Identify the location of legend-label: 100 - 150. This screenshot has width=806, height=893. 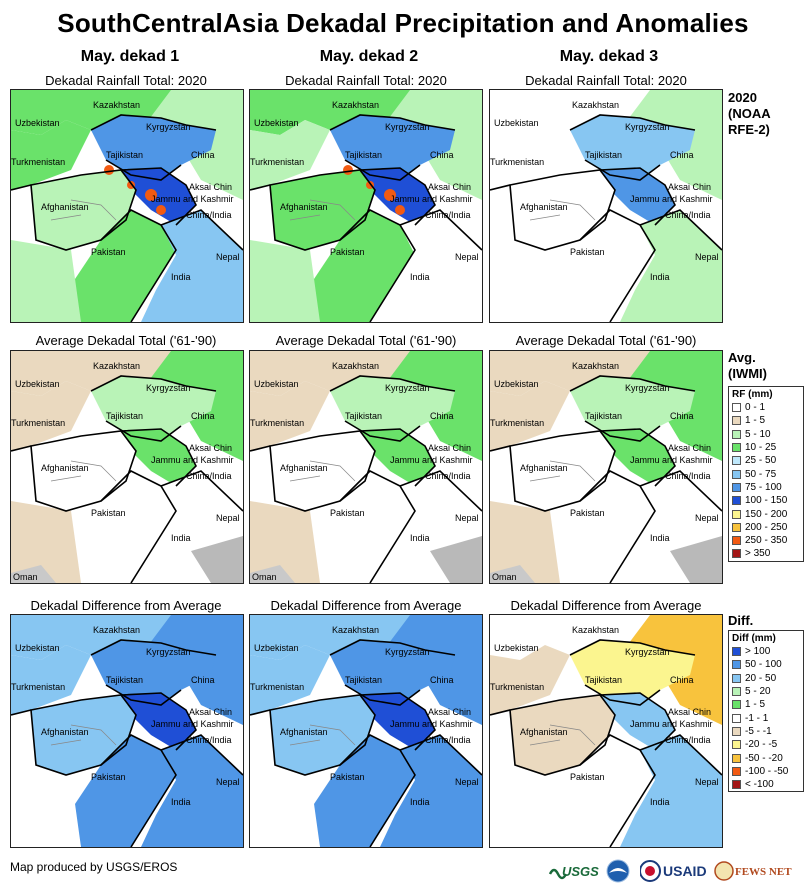
(766, 501).